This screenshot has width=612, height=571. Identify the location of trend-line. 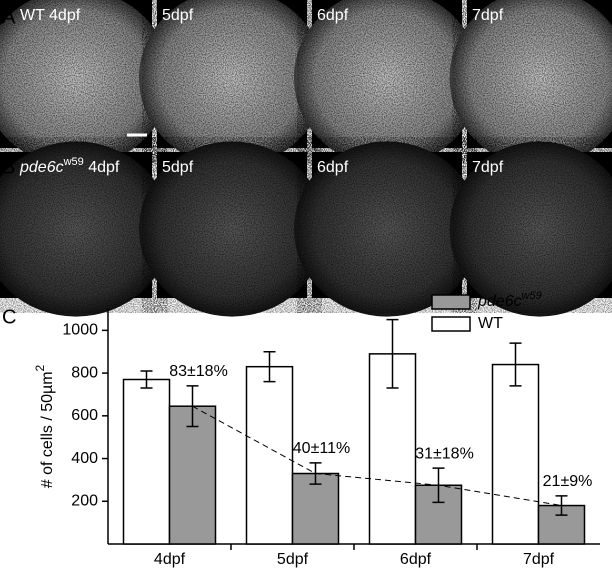
(377, 456).